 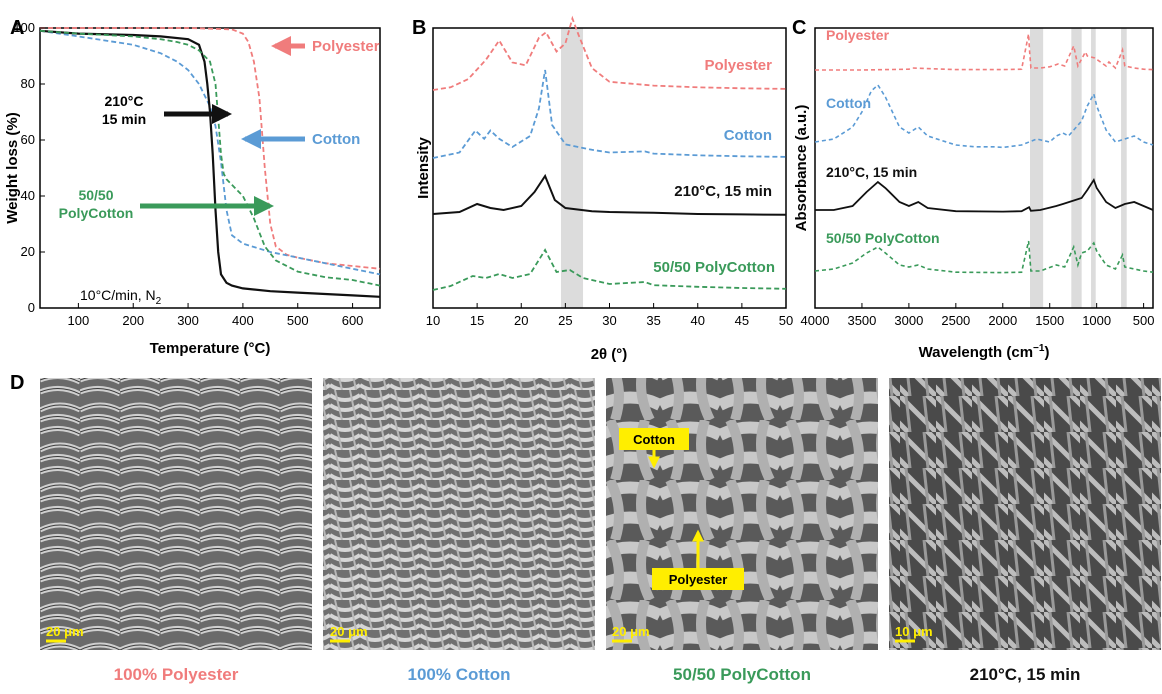 What do you see at coordinates (28, 195) in the screenshot?
I see `tga-ytick-label-2: 40` at bounding box center [28, 195].